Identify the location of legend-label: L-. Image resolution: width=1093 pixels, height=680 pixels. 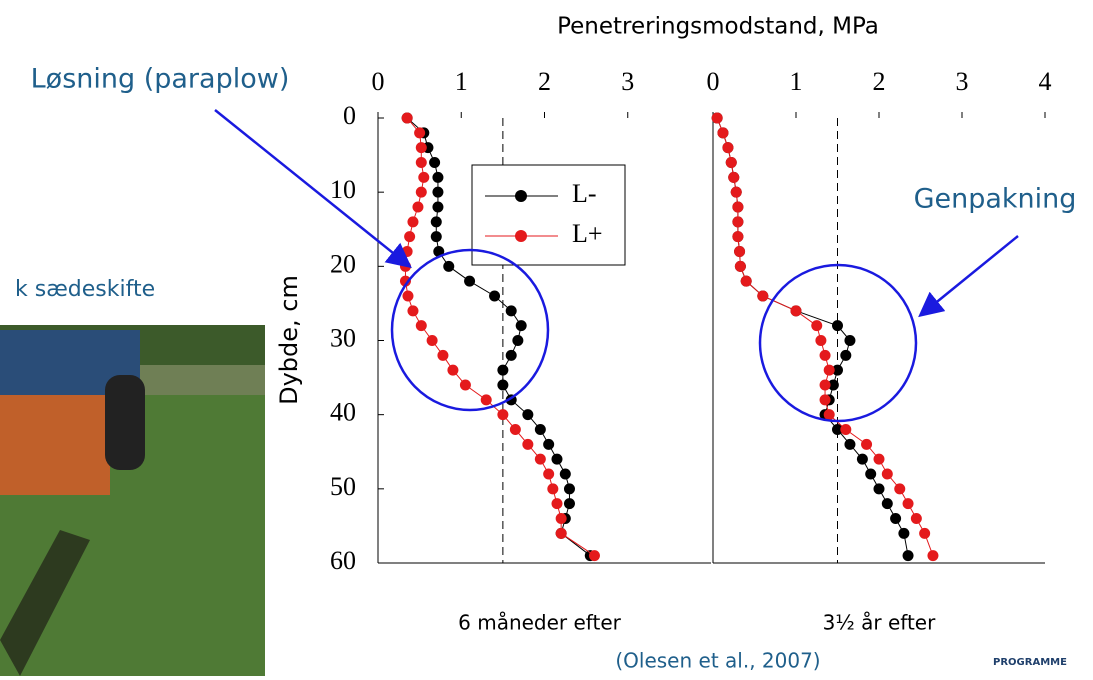
(584, 193).